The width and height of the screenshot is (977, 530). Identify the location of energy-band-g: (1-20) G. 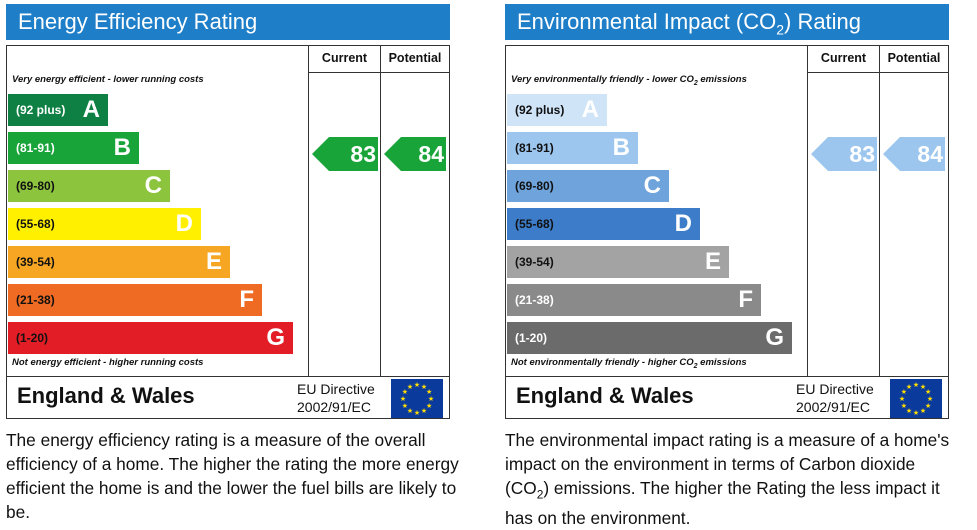
(150, 338).